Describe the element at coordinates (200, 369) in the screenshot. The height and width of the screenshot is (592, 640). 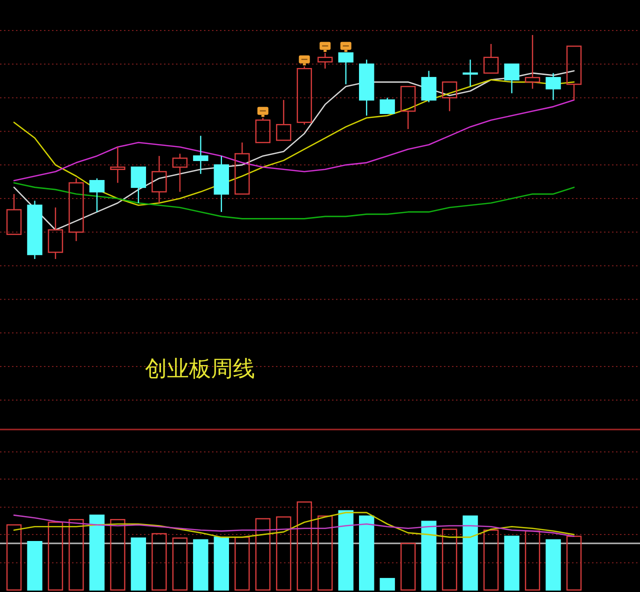
I see `text: 创业板周线` at that location.